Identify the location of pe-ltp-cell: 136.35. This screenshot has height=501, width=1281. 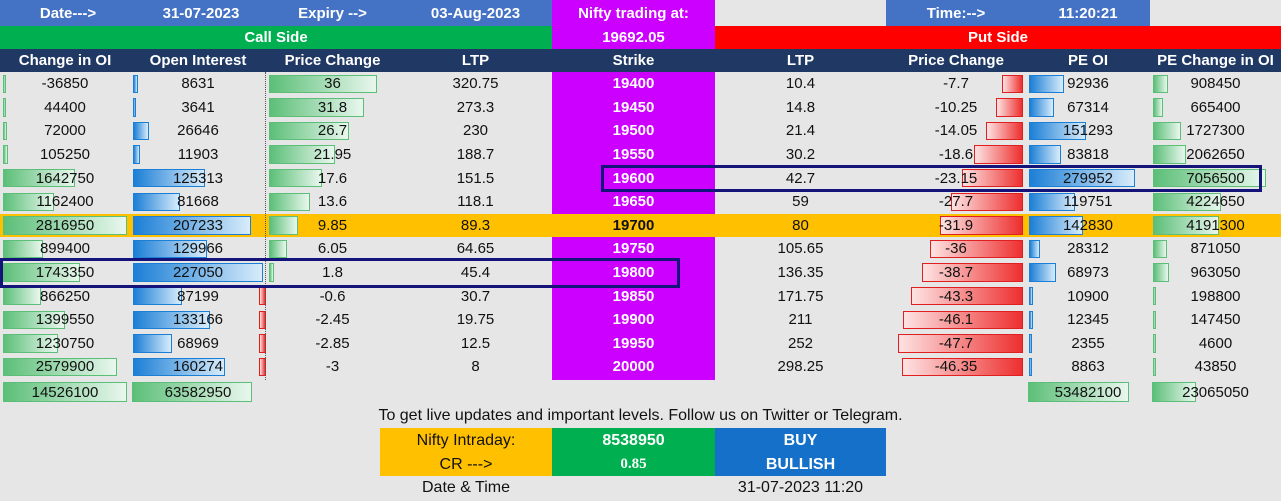
(800, 273).